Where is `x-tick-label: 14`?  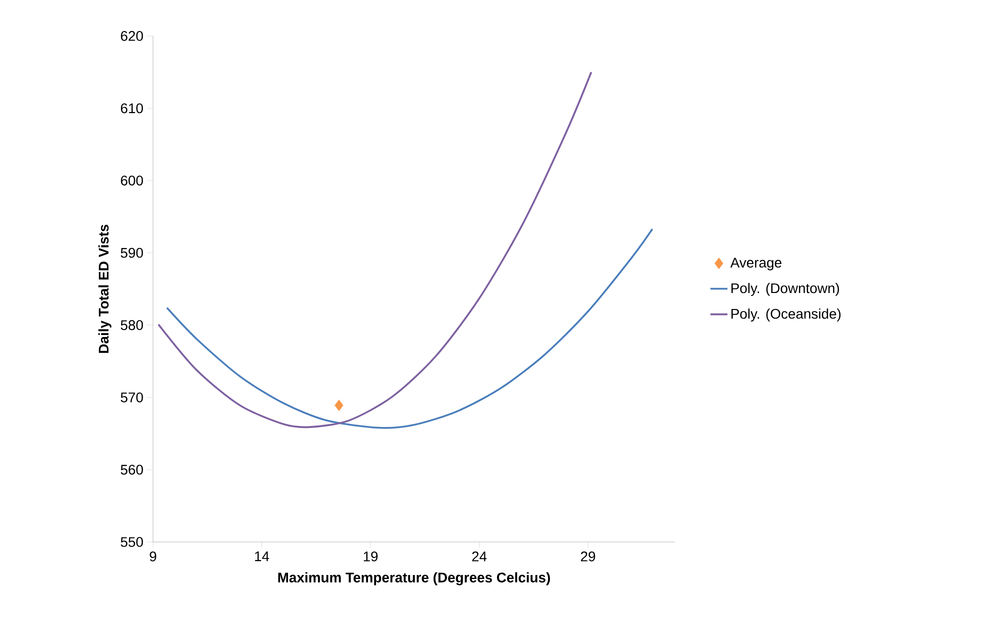
x-tick-label: 14 is located at coordinates (262, 557).